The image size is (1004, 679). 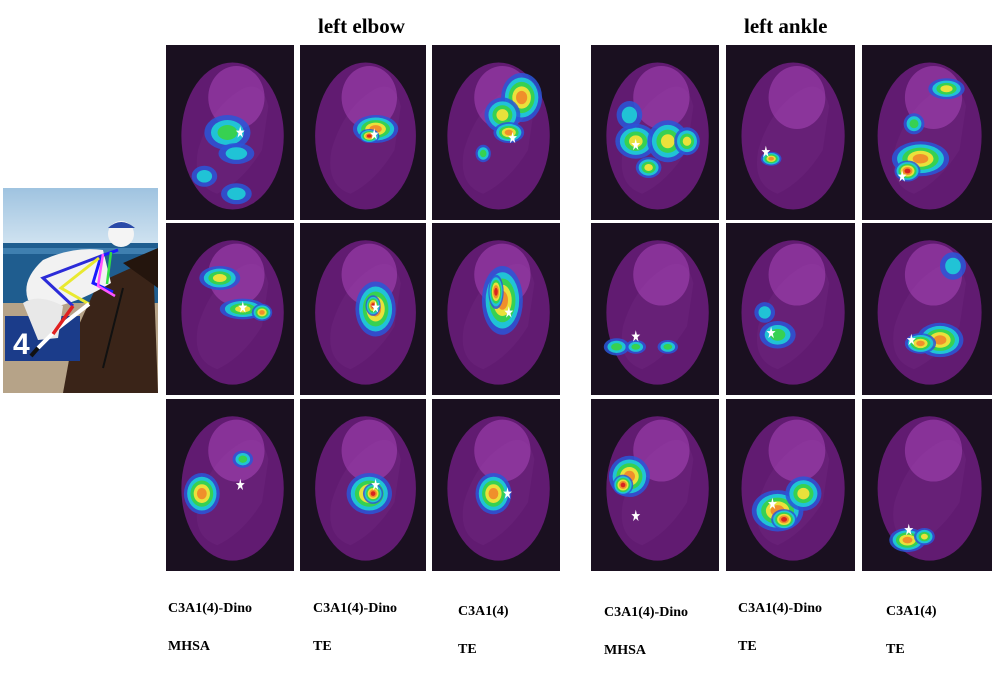 What do you see at coordinates (361, 26) in the screenshot?
I see `group-title-left-elbow: left elbow` at bounding box center [361, 26].